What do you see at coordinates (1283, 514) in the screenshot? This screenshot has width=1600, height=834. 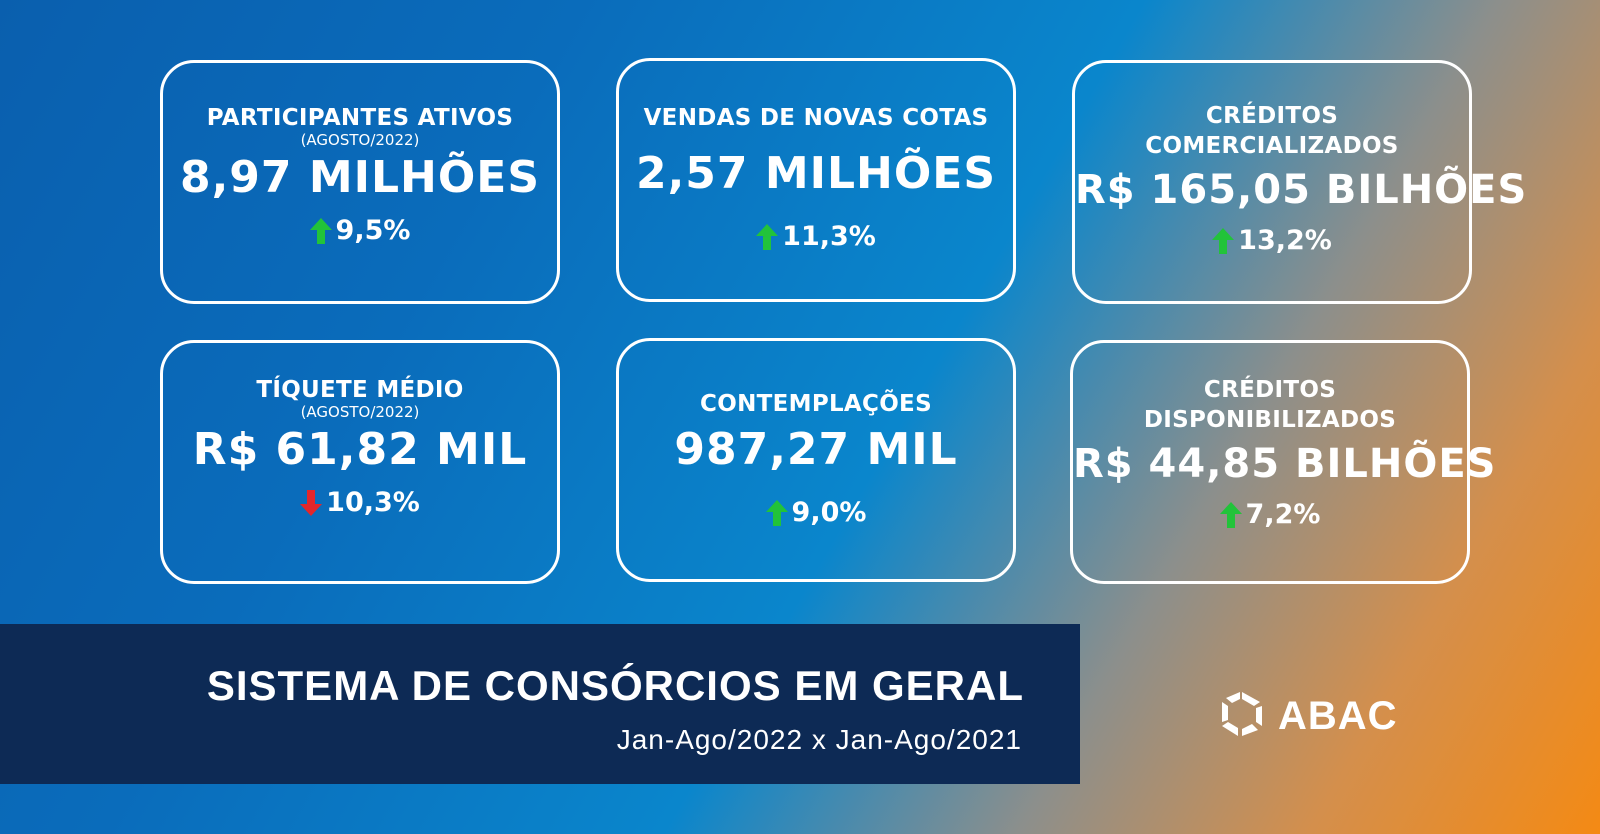 I see `card-change-value: 7,2%` at bounding box center [1283, 514].